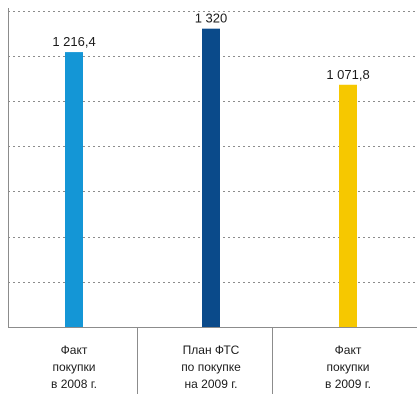 The image size is (417, 394). What do you see at coordinates (73, 41) in the screenshot?
I see `data-label: 1 216,4` at bounding box center [73, 41].